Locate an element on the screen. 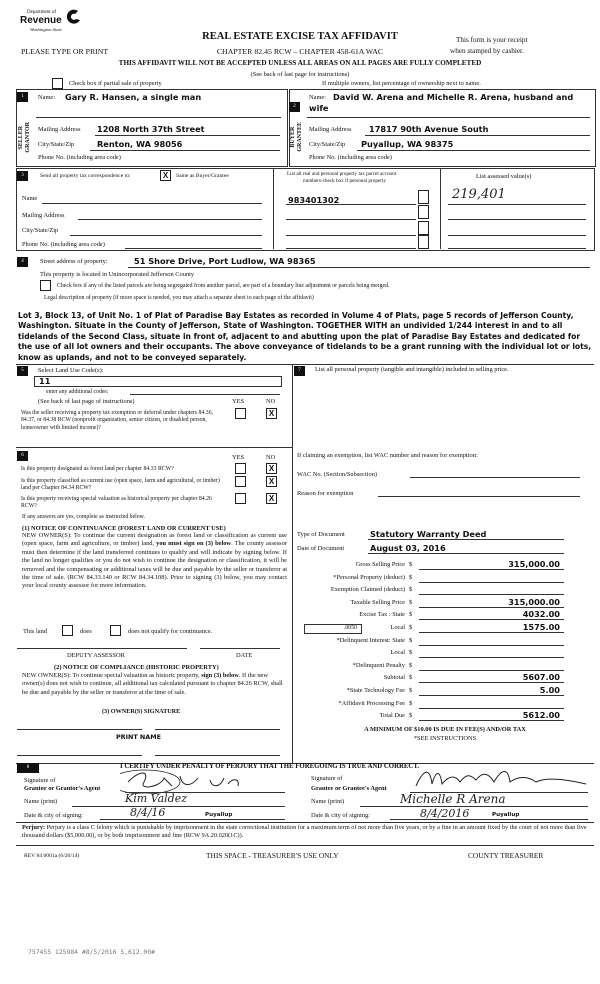  same-as-buyer-checkbox: X is located at coordinates (165, 175).